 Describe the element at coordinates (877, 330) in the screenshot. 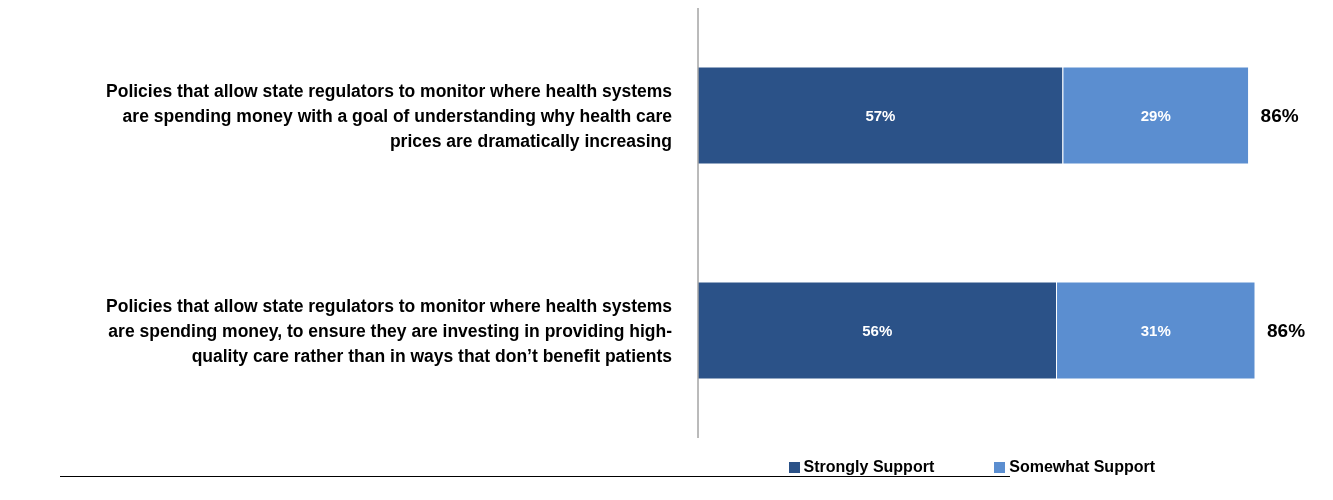

I see `data-label: 56%` at that location.